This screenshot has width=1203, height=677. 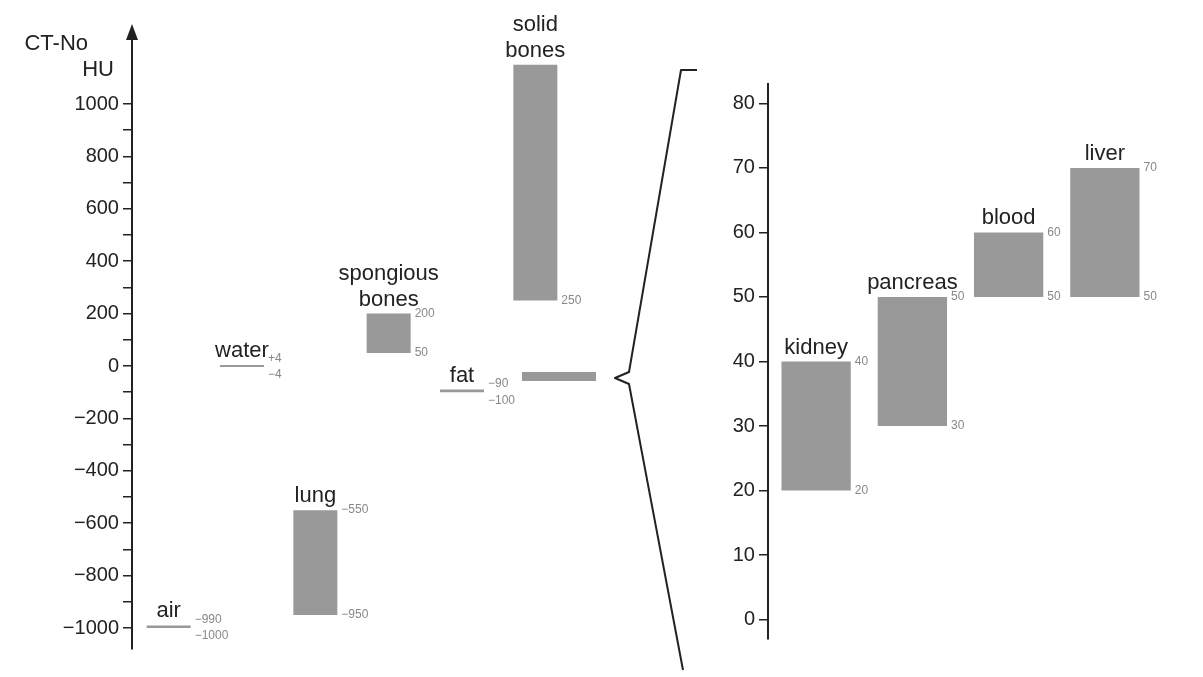 What do you see at coordinates (1150, 167) in the screenshot?
I see `annotation: 70` at bounding box center [1150, 167].